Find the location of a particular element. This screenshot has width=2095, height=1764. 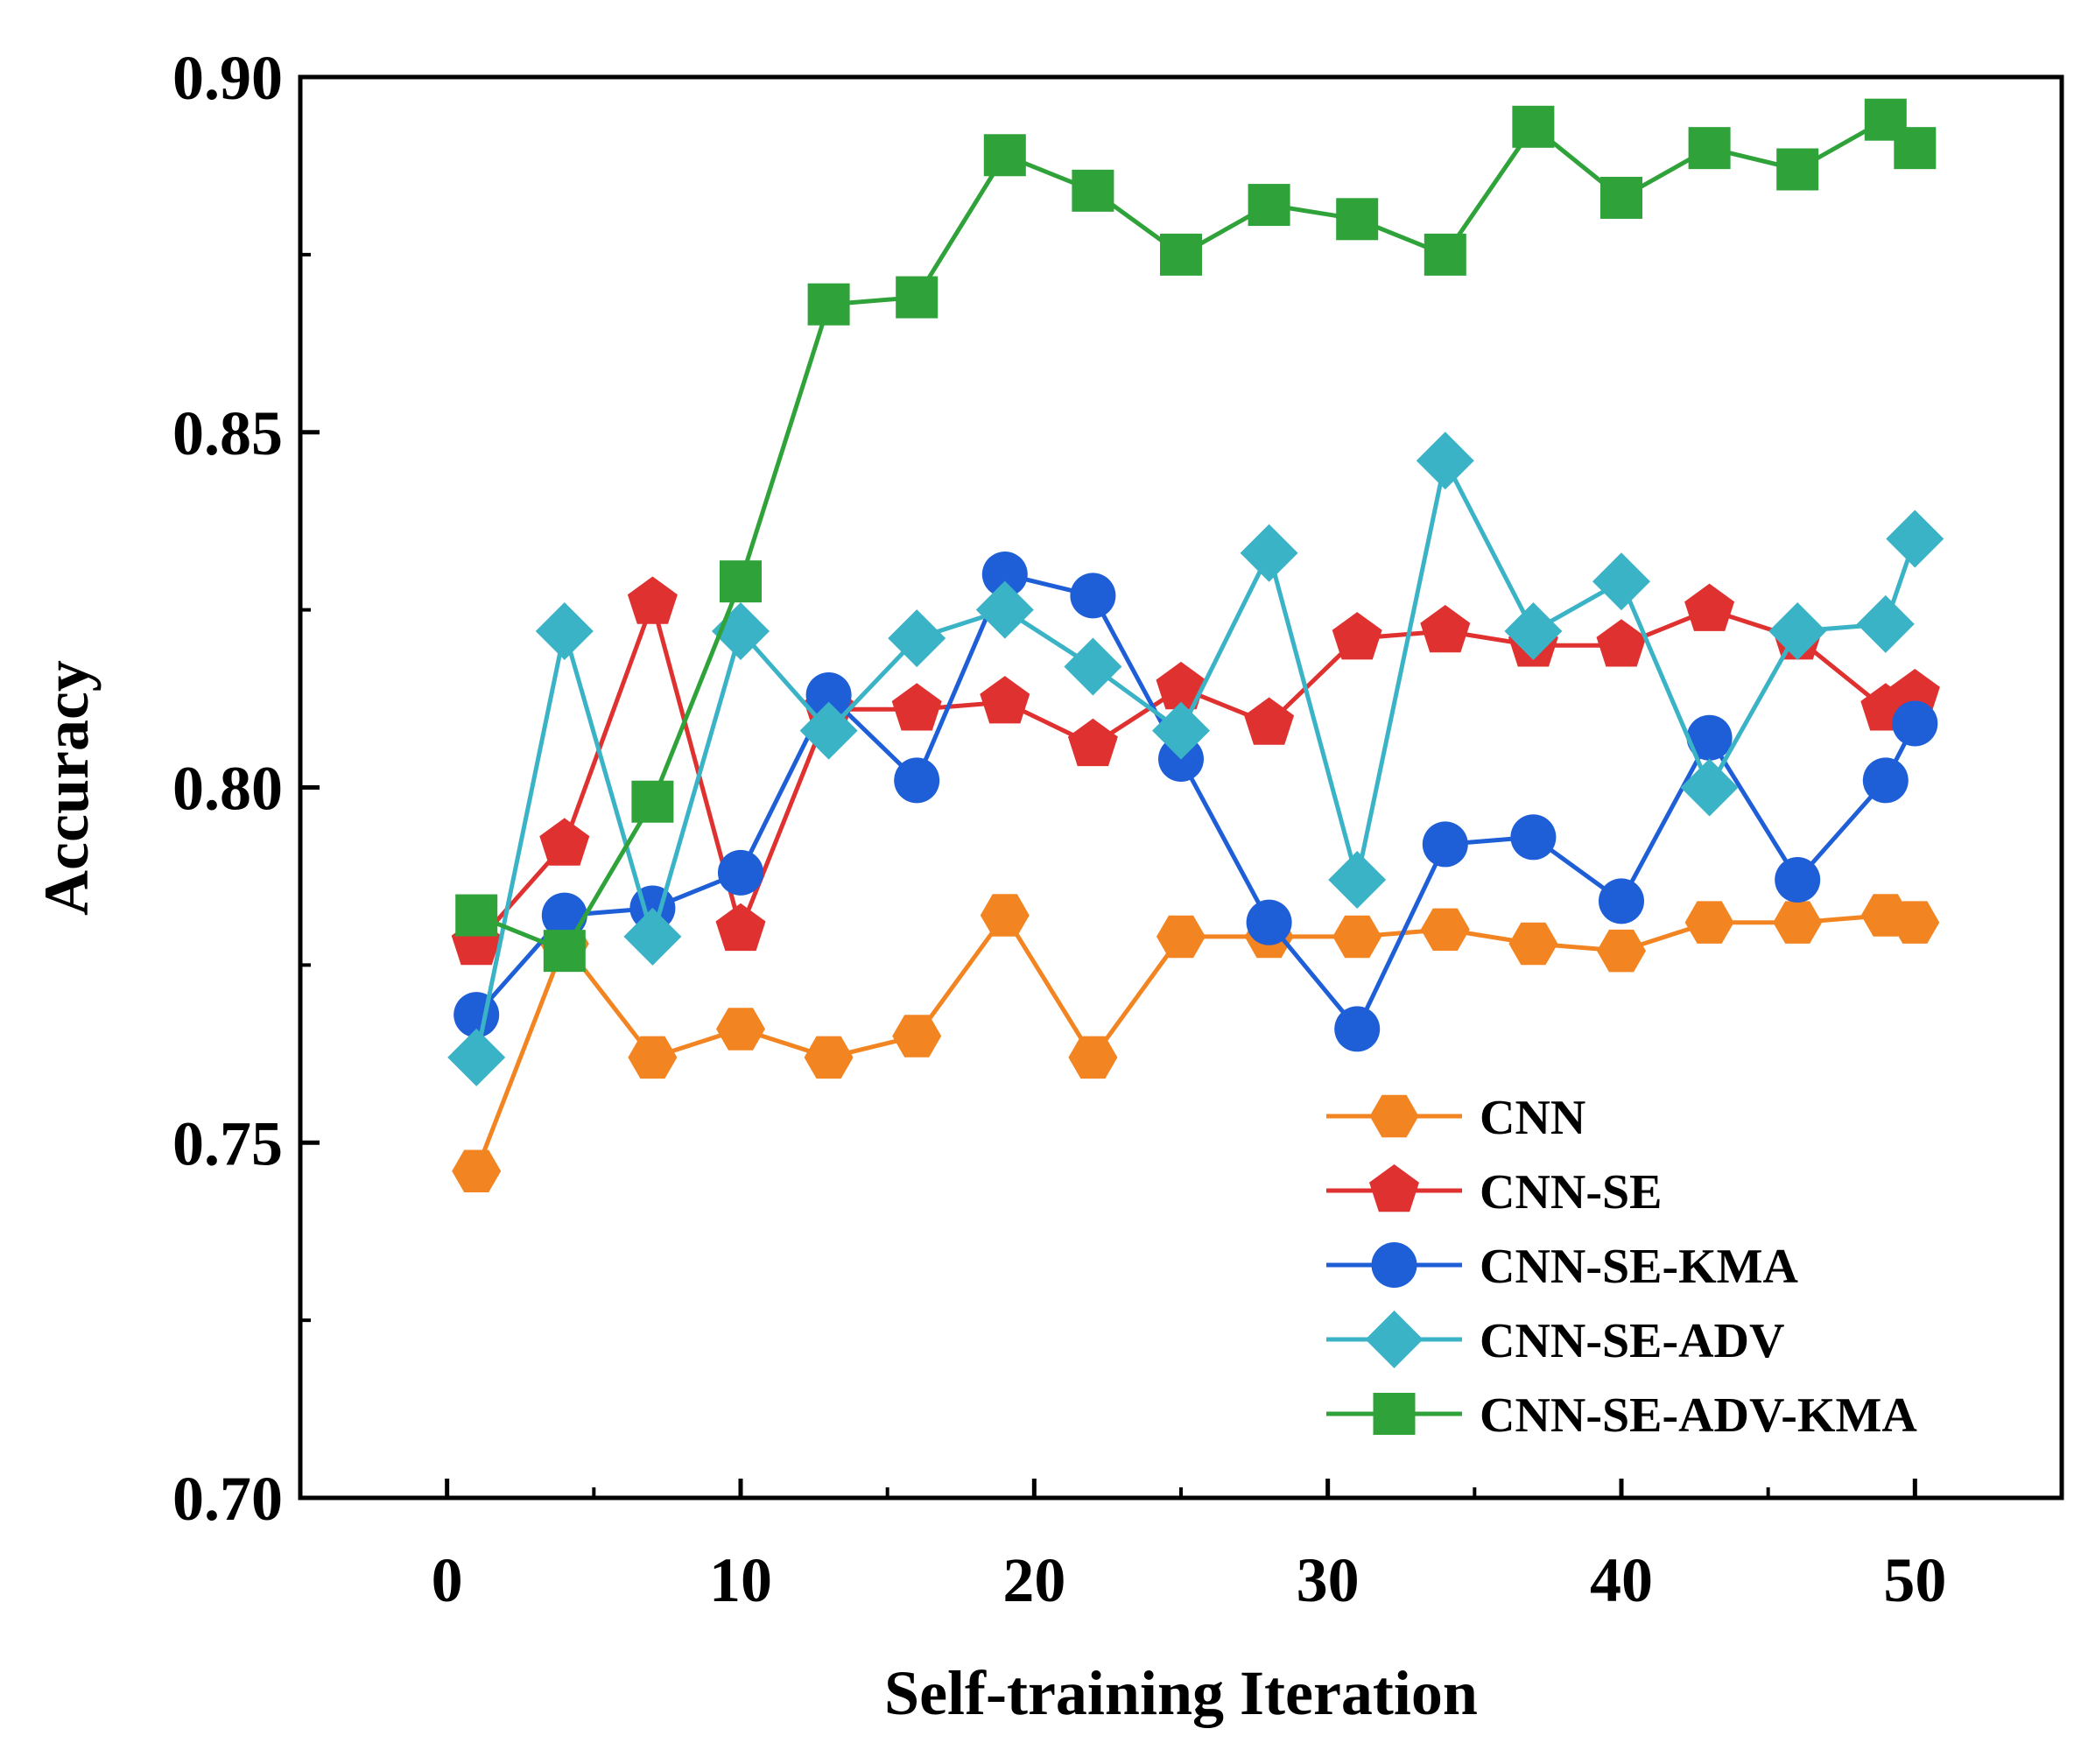

legend-marker-cnn-se-kma is located at coordinates (1394, 1265).